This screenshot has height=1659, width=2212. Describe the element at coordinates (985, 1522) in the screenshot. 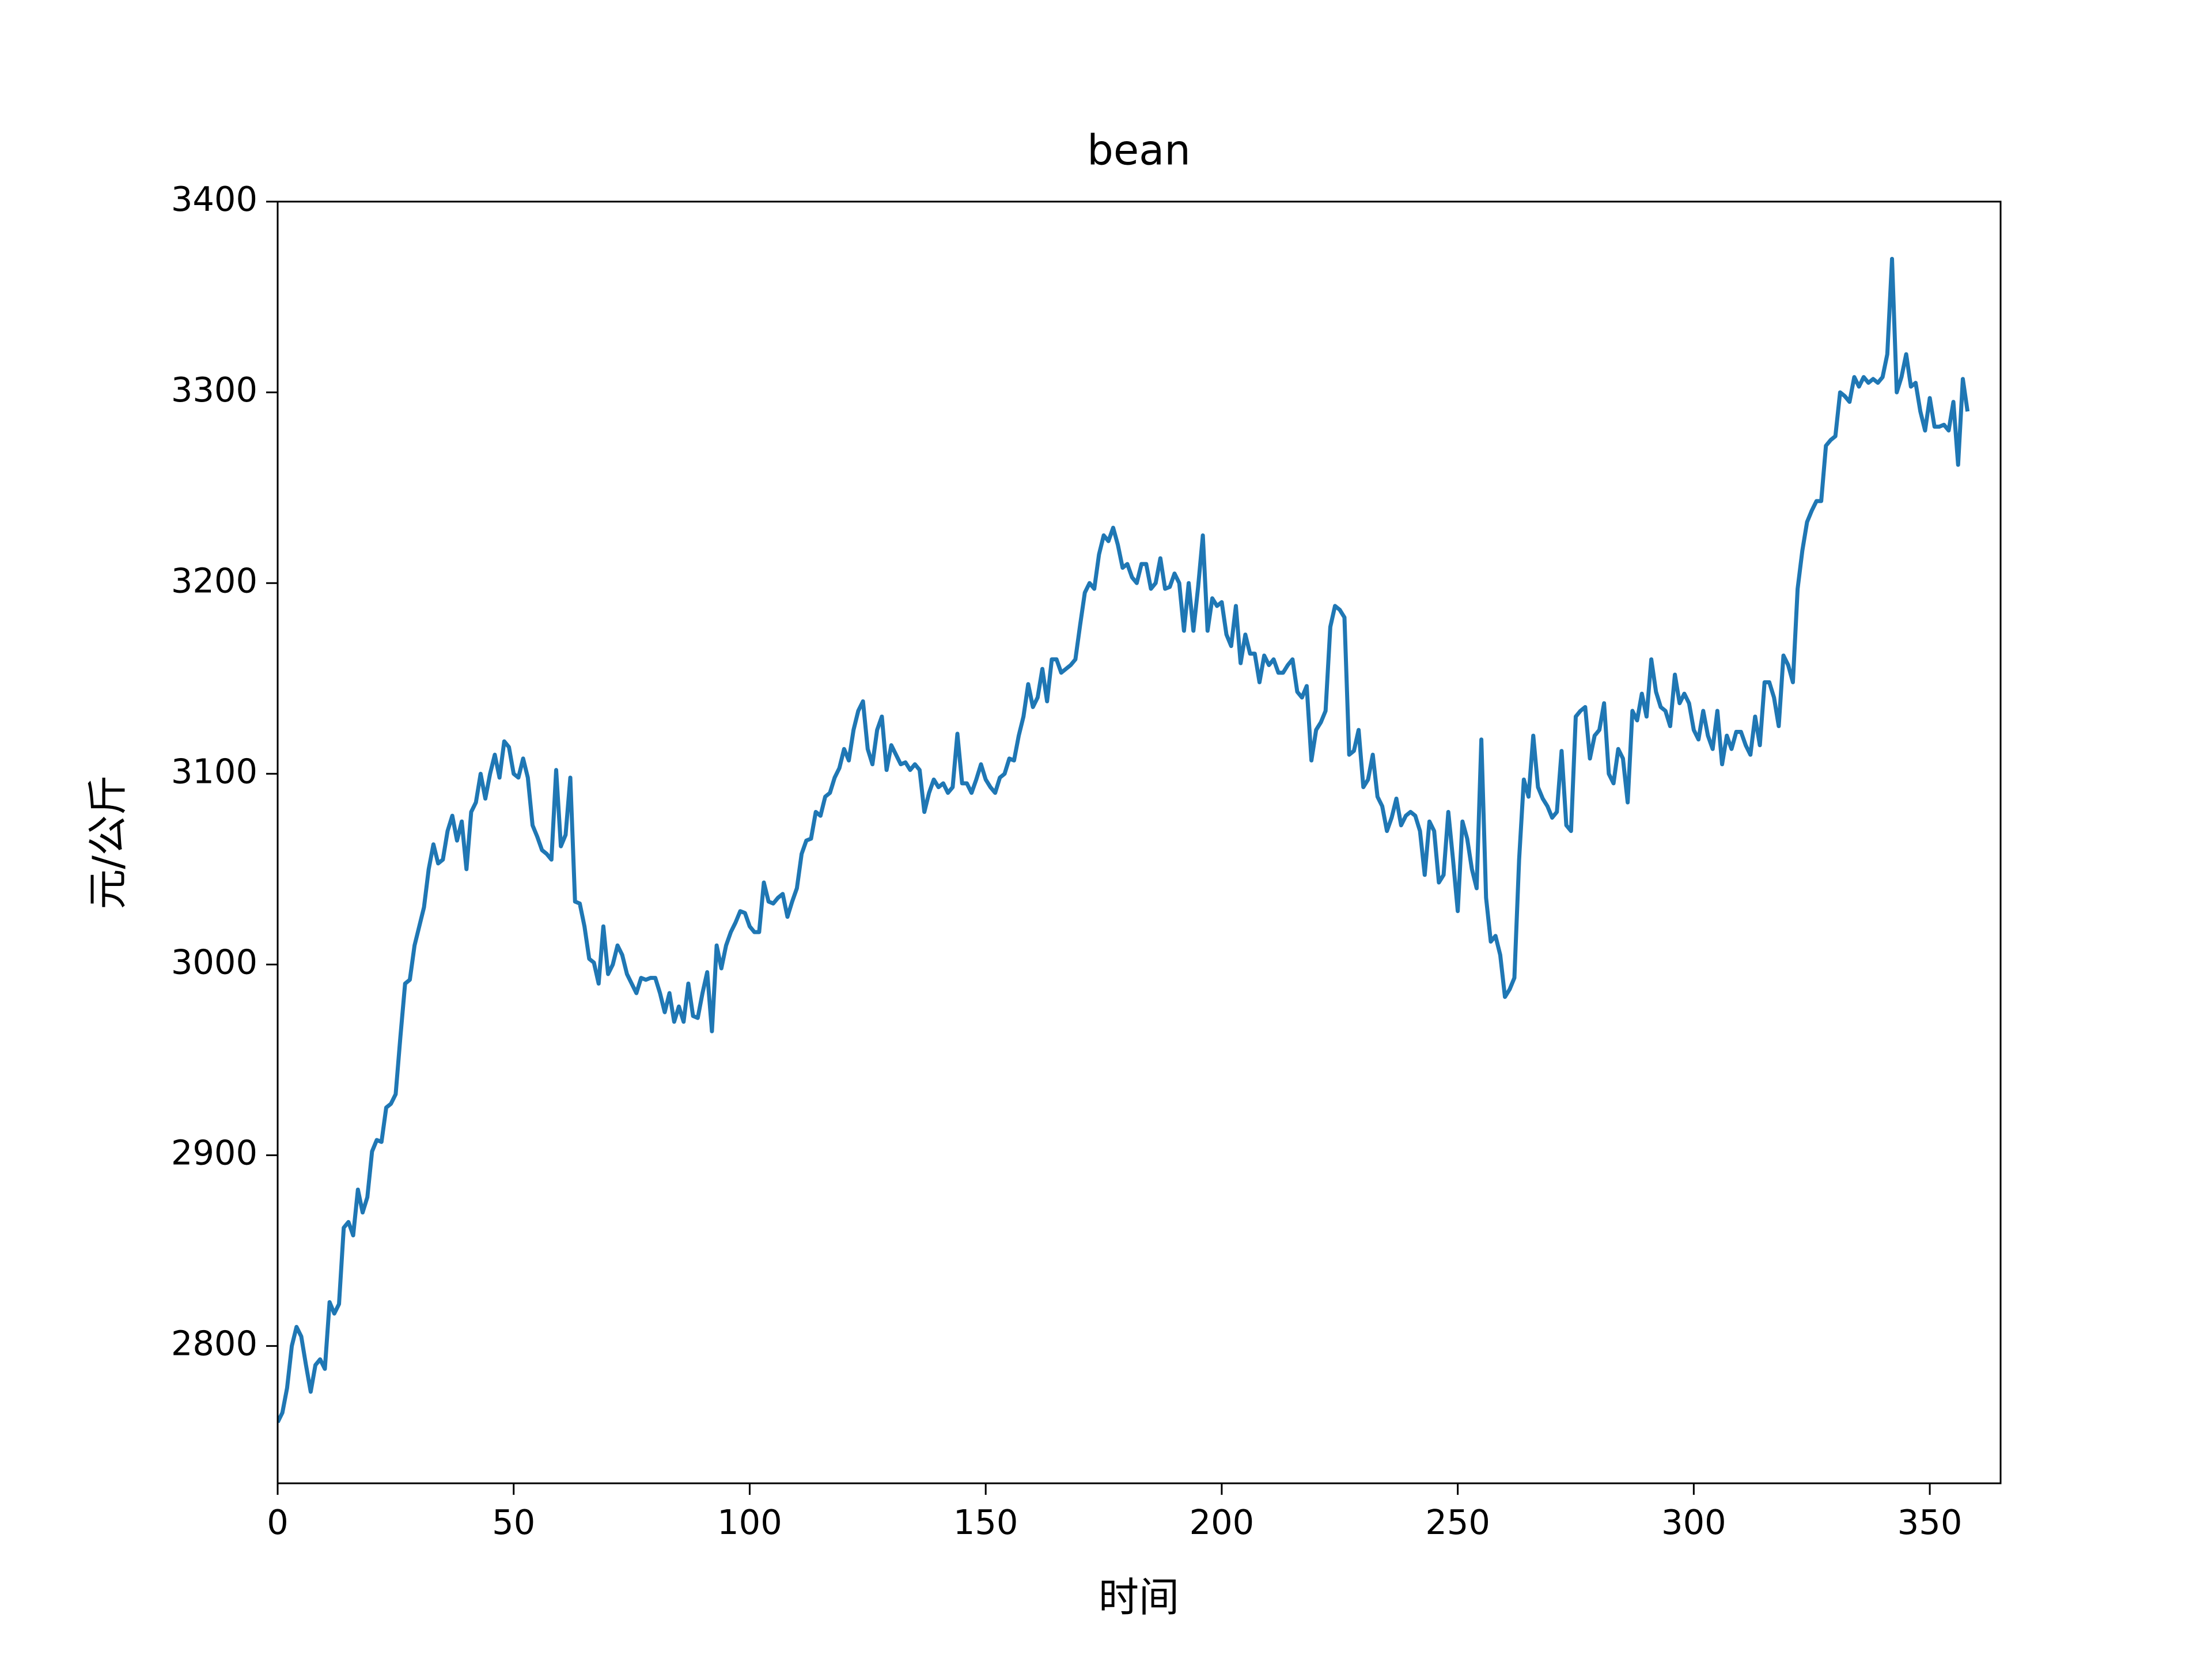

I see `x-tick-label: 150` at that location.